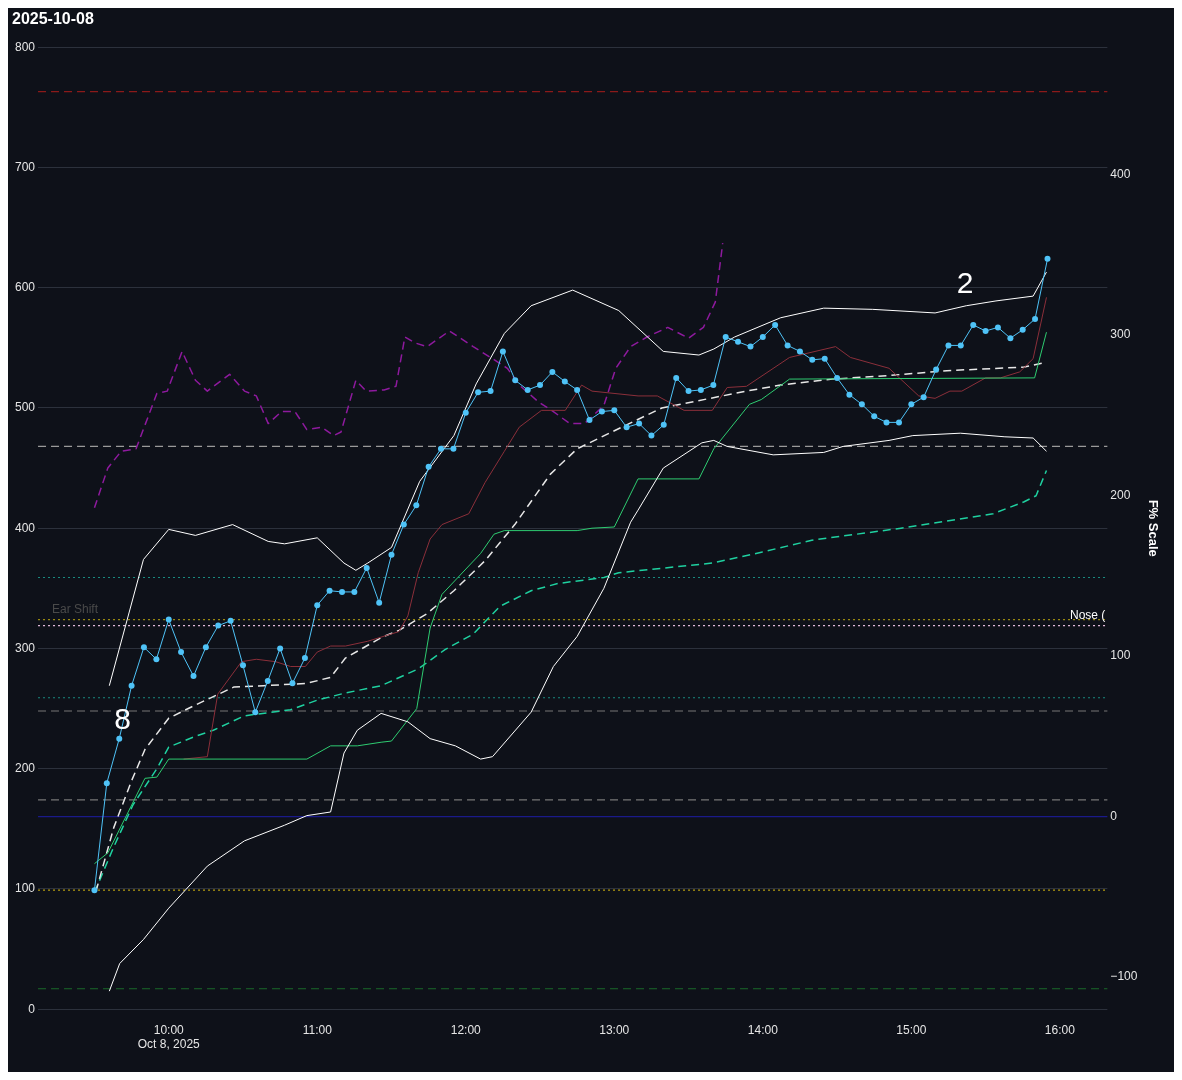 This screenshot has height=1080, width=1182. I want to click on y2-tick-label: 0, so click(1114, 815).